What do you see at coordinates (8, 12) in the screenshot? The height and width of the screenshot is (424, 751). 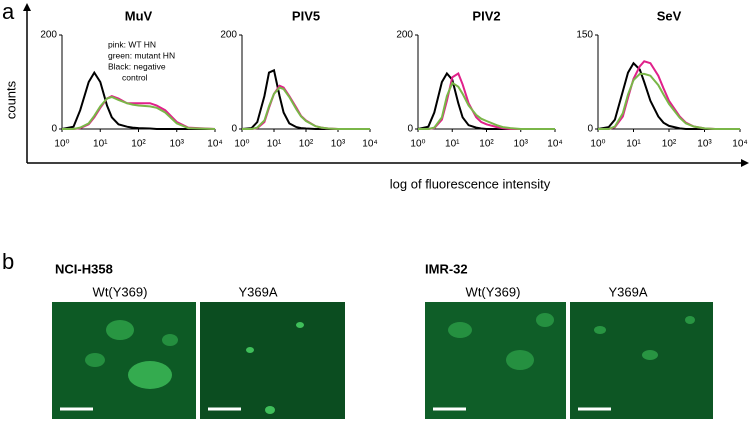 I see `panel-label: a` at bounding box center [8, 12].